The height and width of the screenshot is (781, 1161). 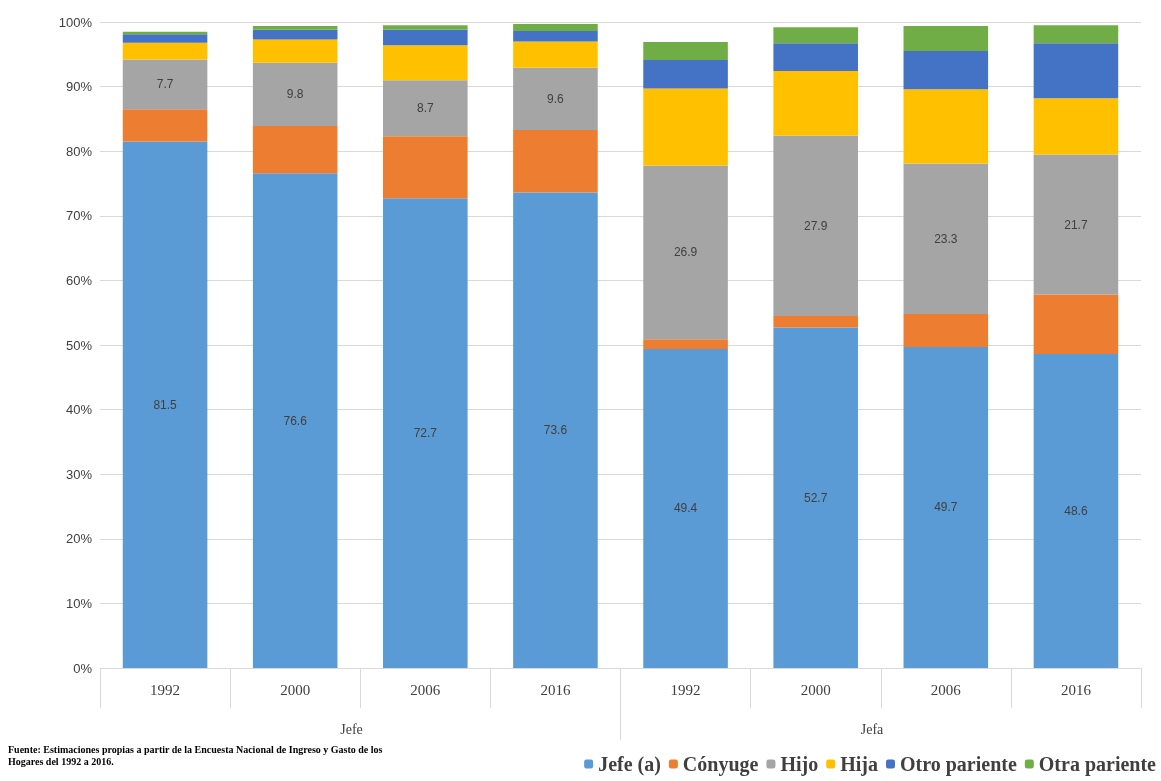 What do you see at coordinates (79, 280) in the screenshot?
I see `y-tick-label: 60%` at bounding box center [79, 280].